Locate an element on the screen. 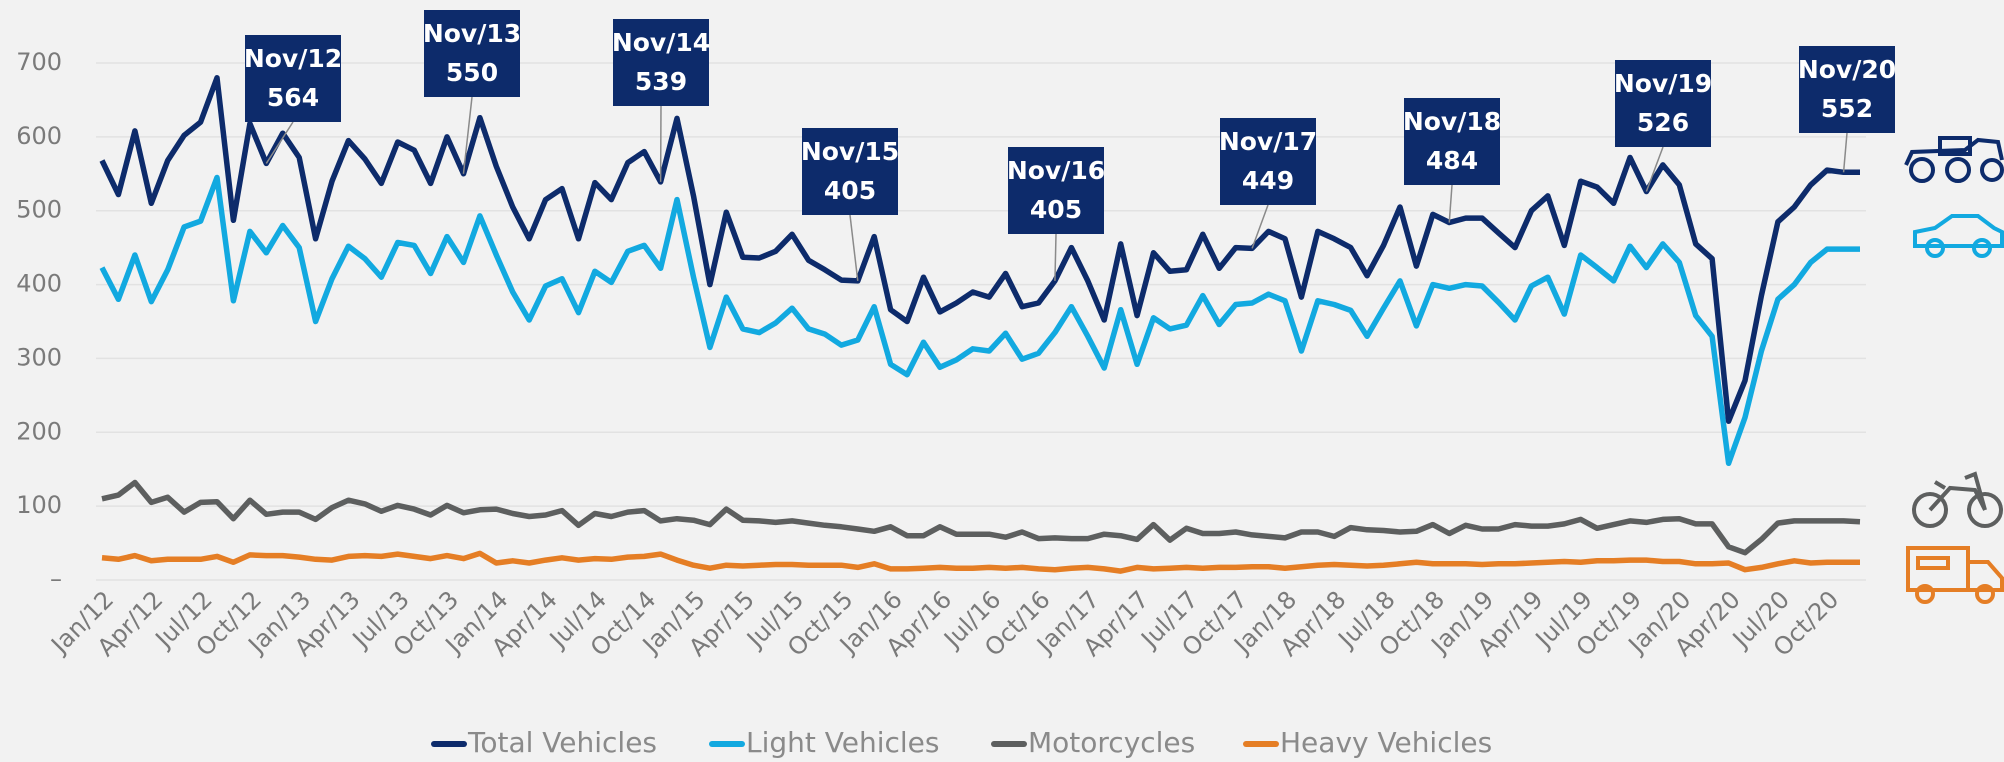  annotation-label: Nov/15 is located at coordinates (850, 151).